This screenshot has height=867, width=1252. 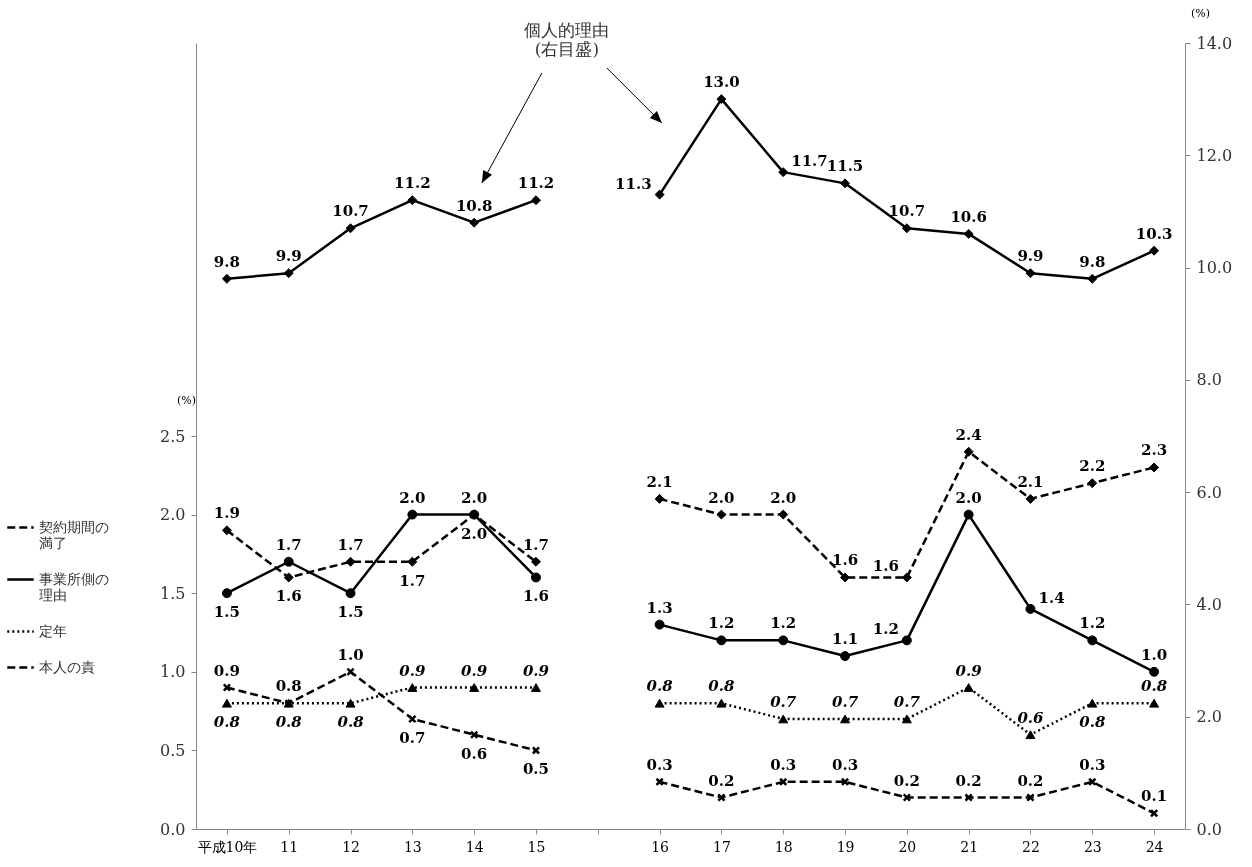 I want to click on data-label: 0.1, so click(x=1154, y=796).